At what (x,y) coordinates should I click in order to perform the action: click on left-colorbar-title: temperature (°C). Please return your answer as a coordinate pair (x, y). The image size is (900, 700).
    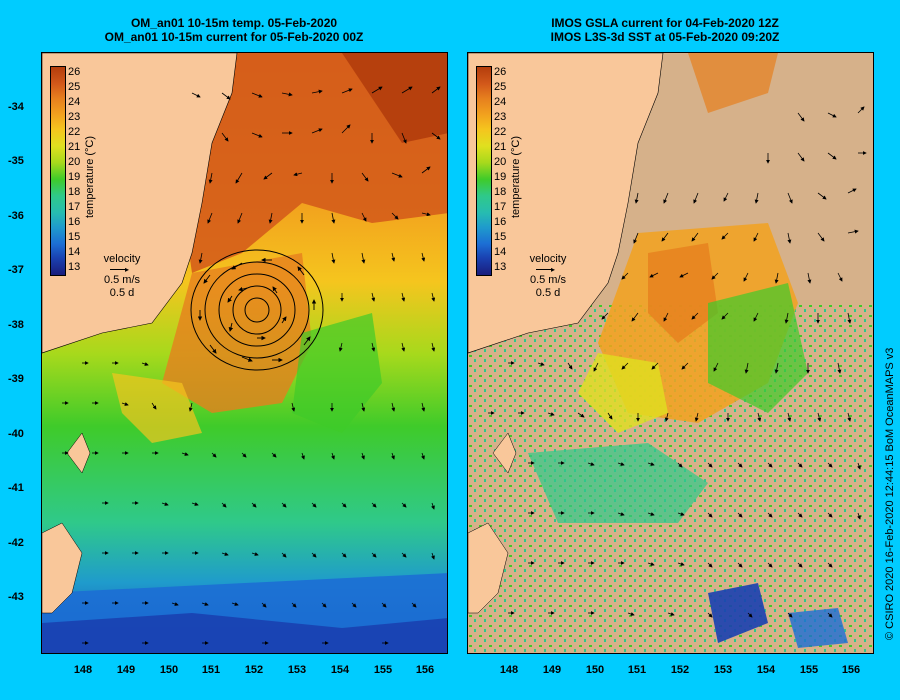
    Looking at the image, I should click on (90, 176).